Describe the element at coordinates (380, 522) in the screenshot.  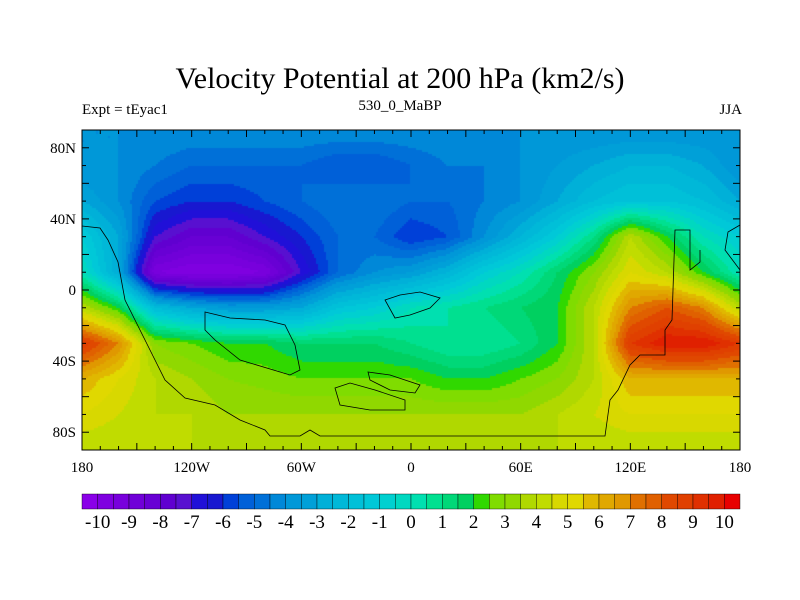
I see `colorbar-label: -1` at that location.